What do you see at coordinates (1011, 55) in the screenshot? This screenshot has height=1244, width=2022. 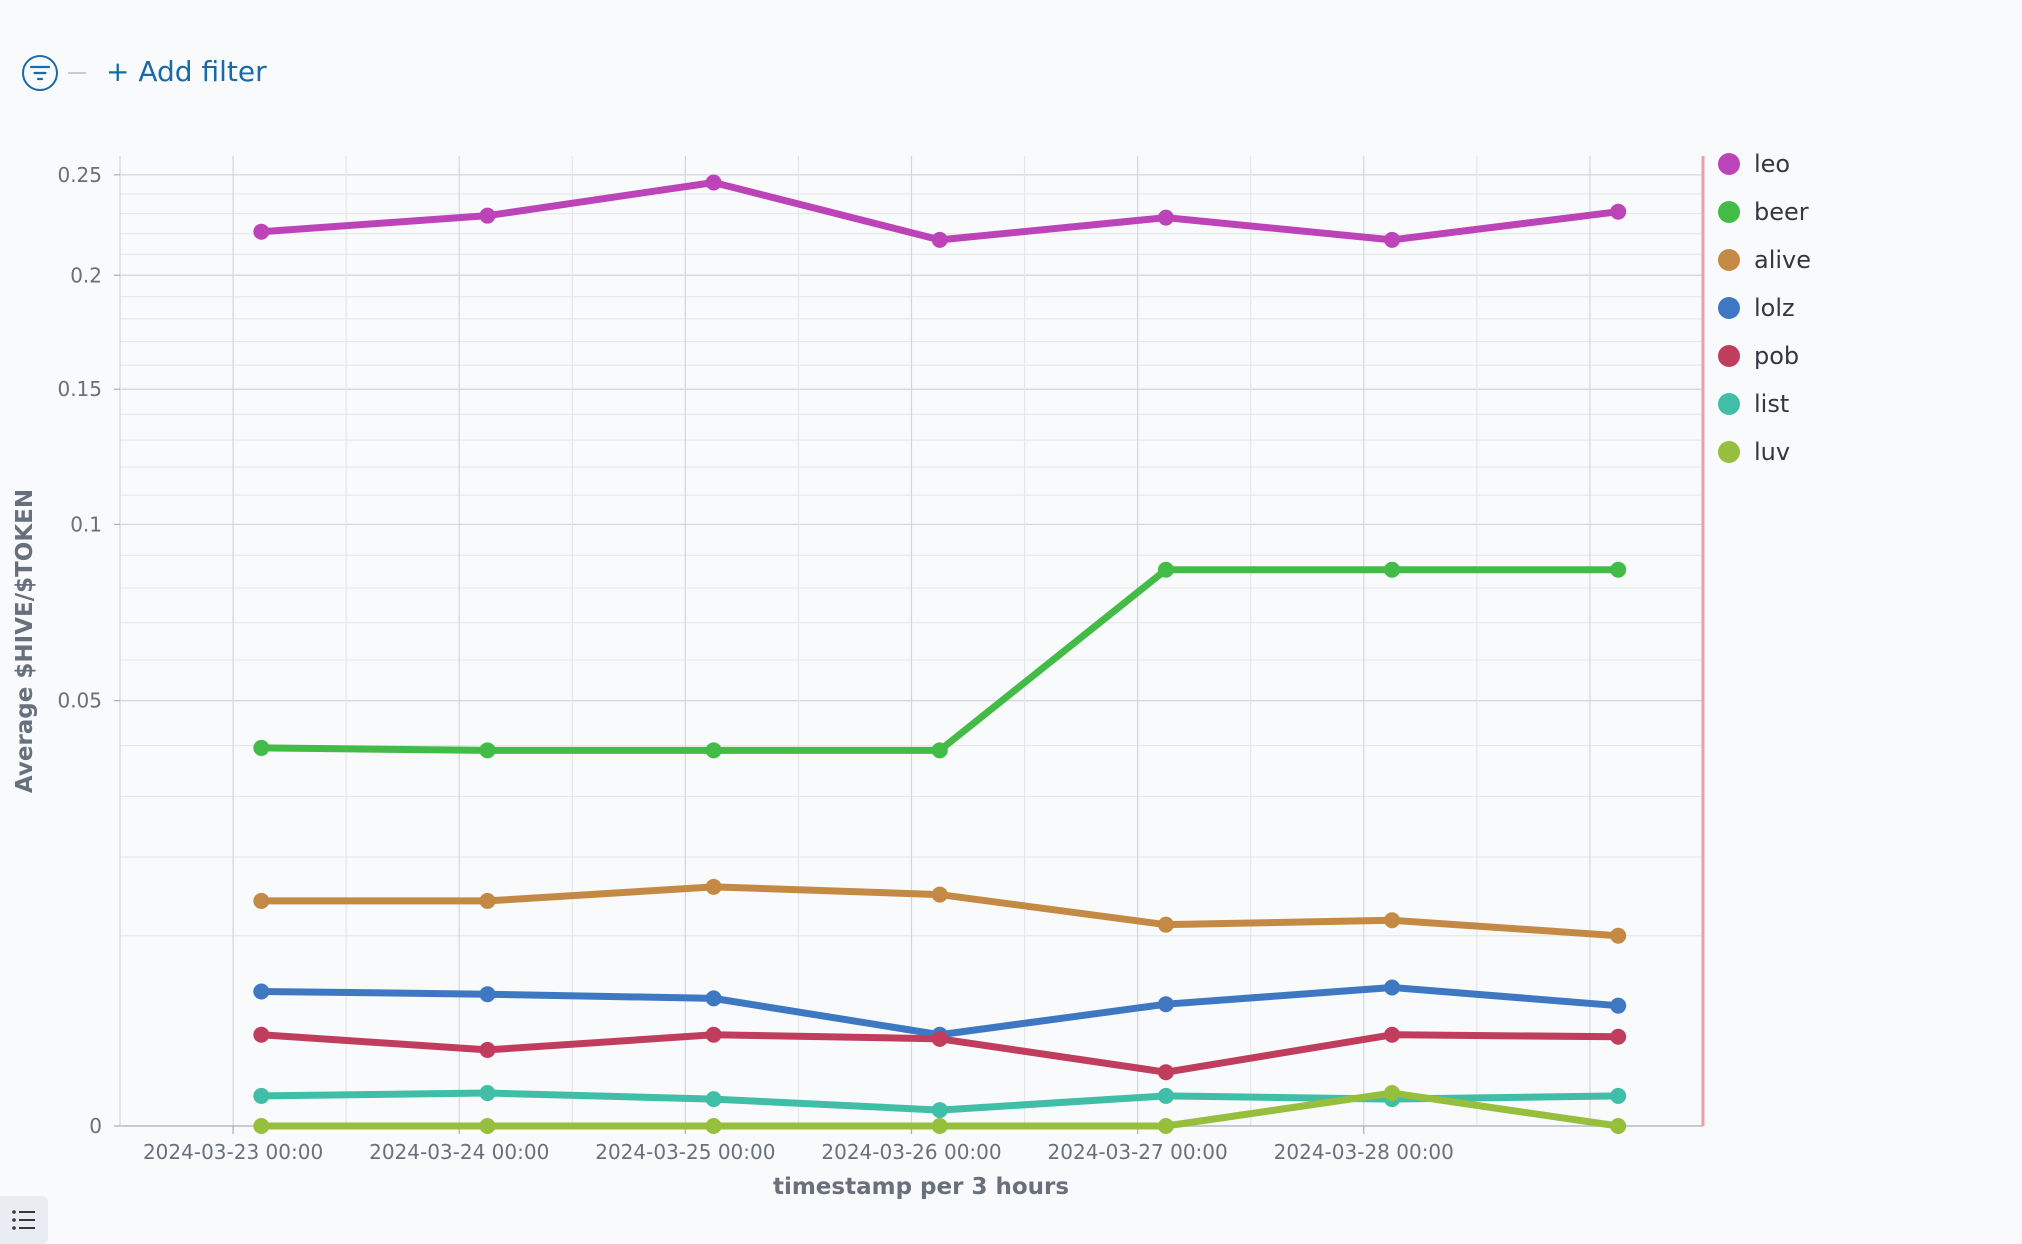 I see `filter-bar: + Add filter` at bounding box center [1011, 55].